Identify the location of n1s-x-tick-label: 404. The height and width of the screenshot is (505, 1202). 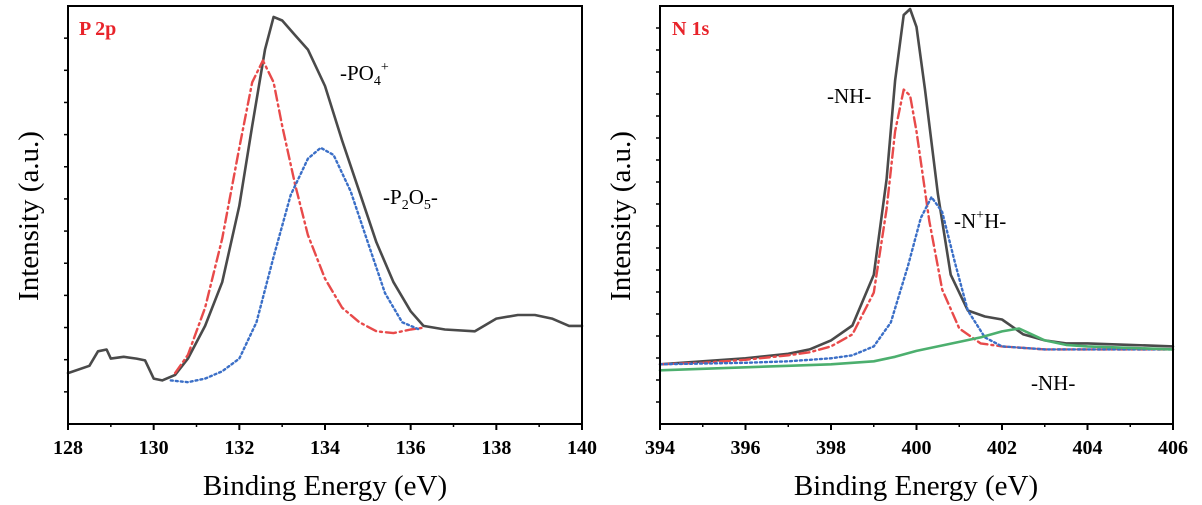
(1088, 448).